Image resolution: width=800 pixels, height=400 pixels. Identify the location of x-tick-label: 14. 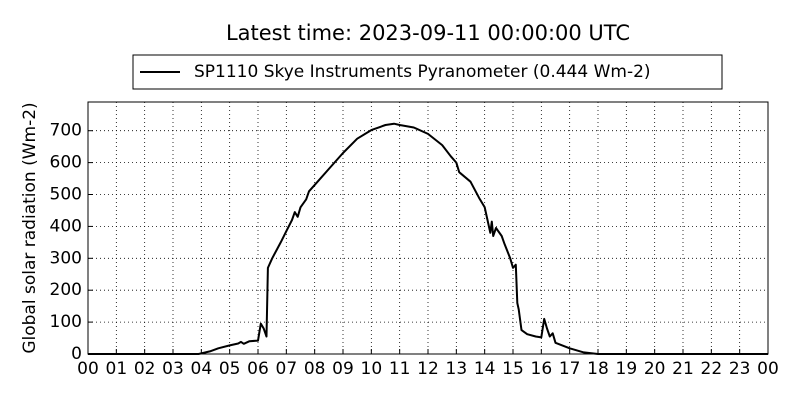
(485, 369).